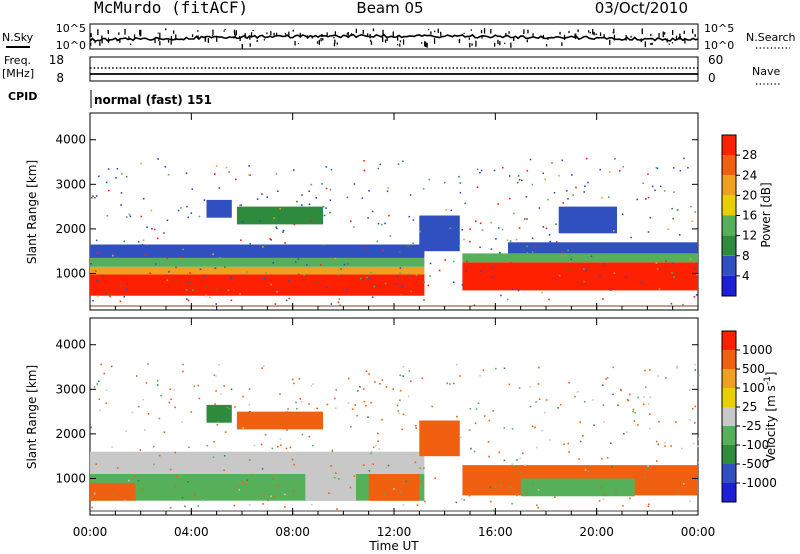 This screenshot has width=800, height=554. Describe the element at coordinates (759, 483) in the screenshot. I see `colorbar-tick-label: -1000` at that location.